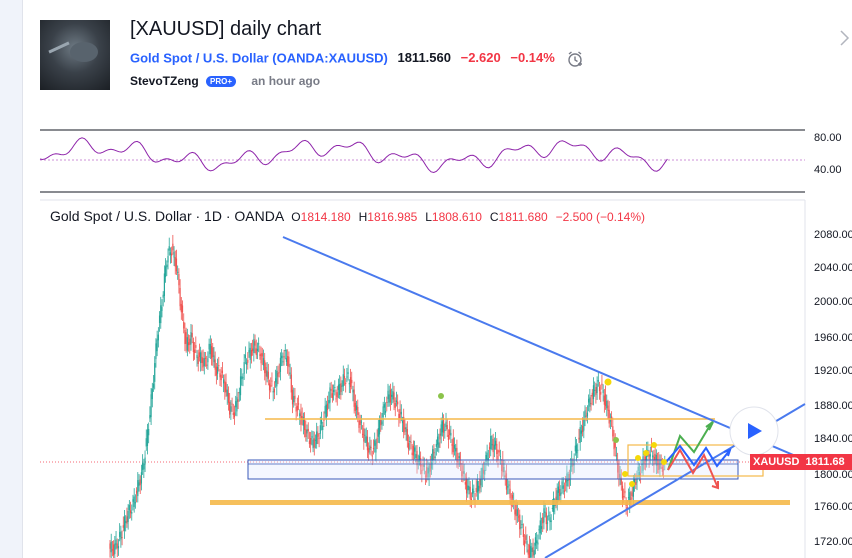 This screenshot has width=852, height=558. What do you see at coordinates (225, 81) in the screenshot?
I see `author-line: StevoTZeng PRO+ an hour ago` at bounding box center [225, 81].